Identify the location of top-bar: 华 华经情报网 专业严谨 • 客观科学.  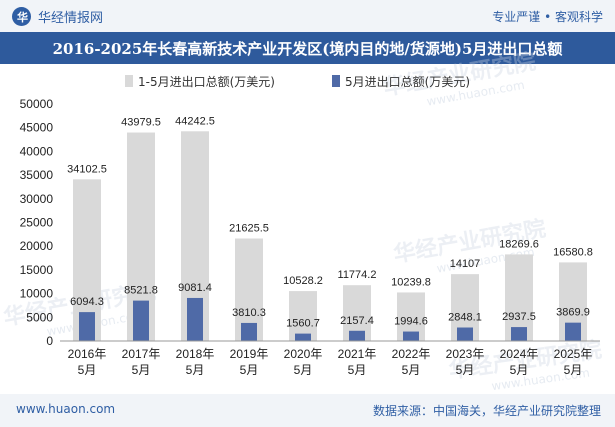
(307, 16).